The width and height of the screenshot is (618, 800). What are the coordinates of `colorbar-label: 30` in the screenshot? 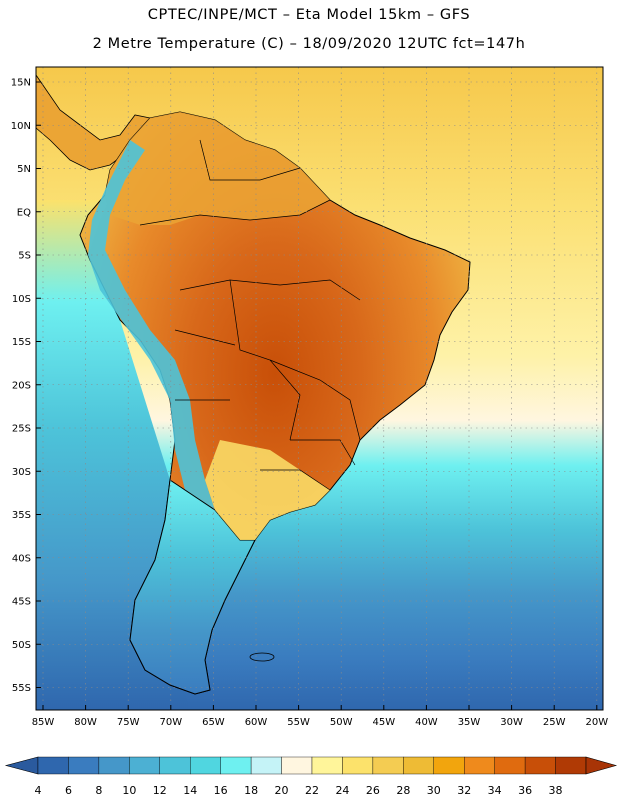 It's located at (434, 790).